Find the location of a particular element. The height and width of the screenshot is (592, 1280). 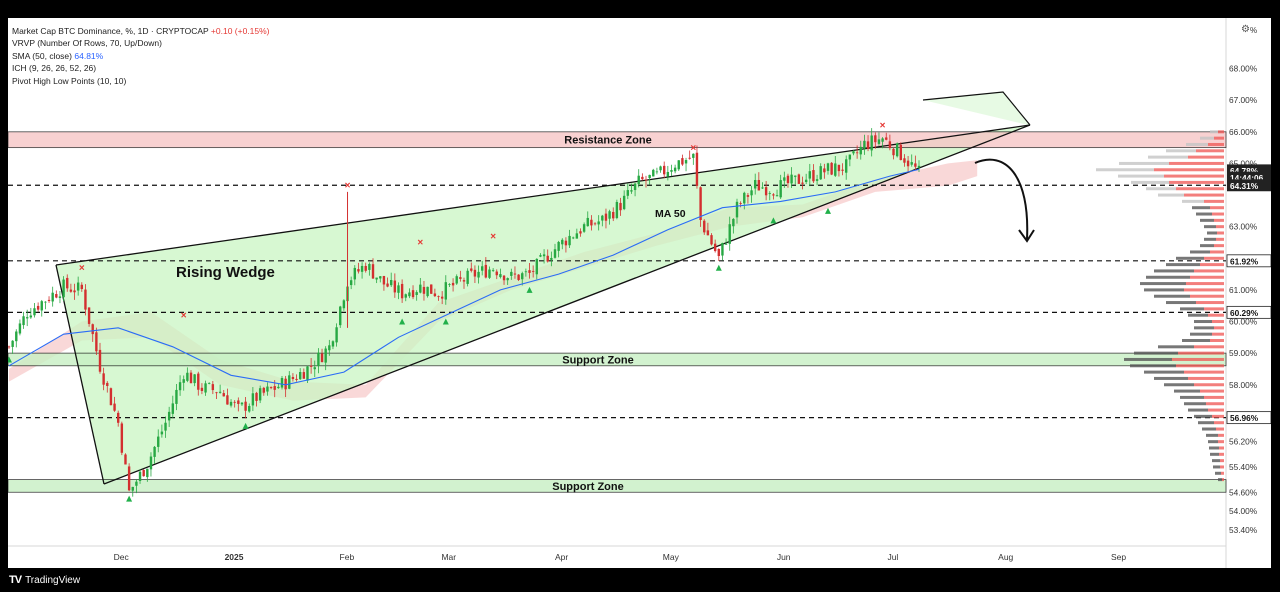

pivot-high-marker-3: × is located at coordinates (348, 186).